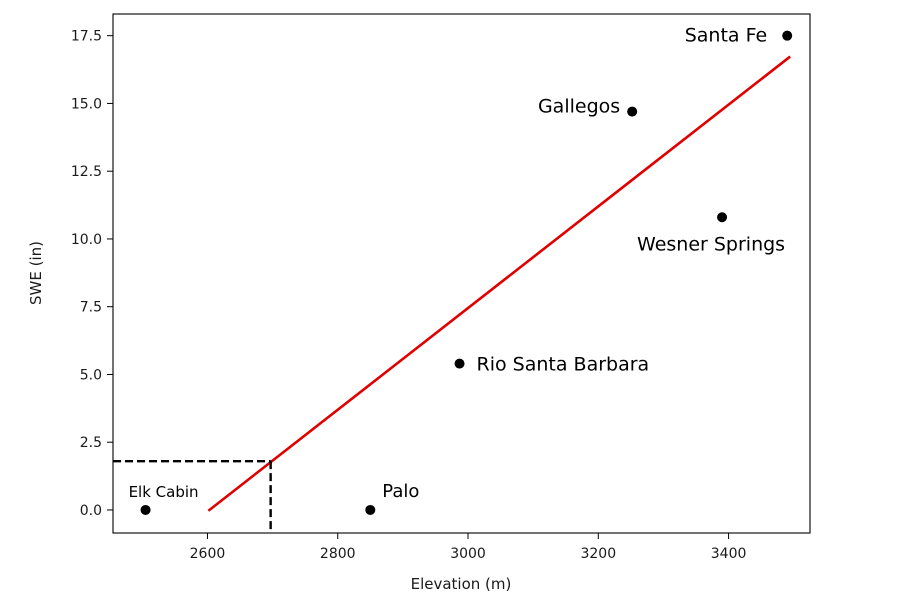 This screenshot has height=600, width=900. I want to click on y-tick-label: 10.0, so click(86, 240).